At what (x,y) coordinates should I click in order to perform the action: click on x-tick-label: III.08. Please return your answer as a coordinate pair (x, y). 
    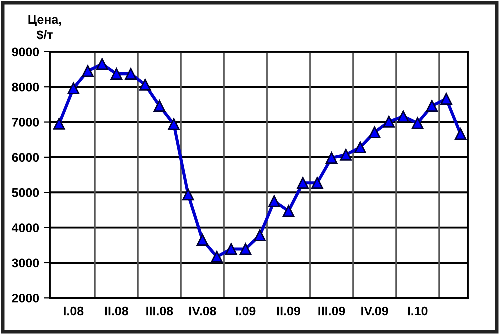
    Looking at the image, I should click on (160, 311).